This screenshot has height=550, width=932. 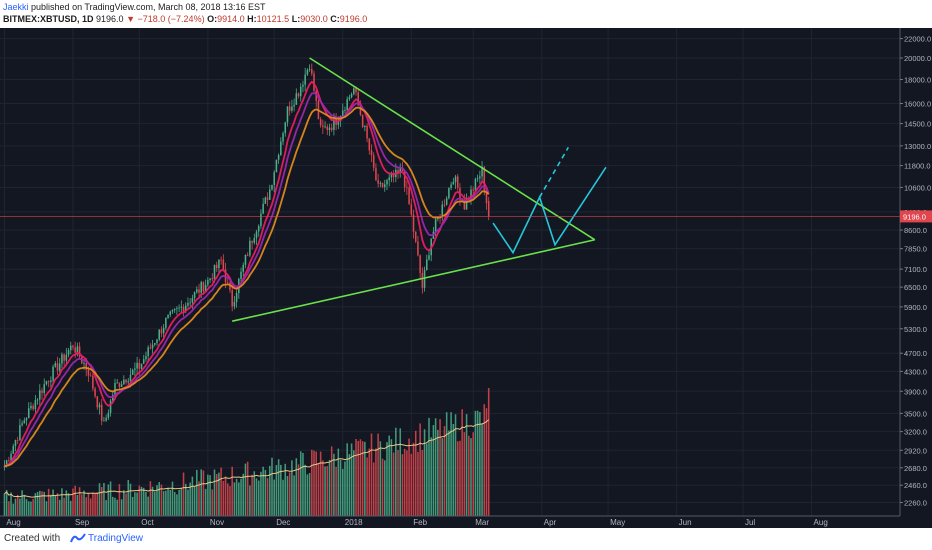 What do you see at coordinates (915, 485) in the screenshot?
I see `price-tick-label: 2460.0` at bounding box center [915, 485].